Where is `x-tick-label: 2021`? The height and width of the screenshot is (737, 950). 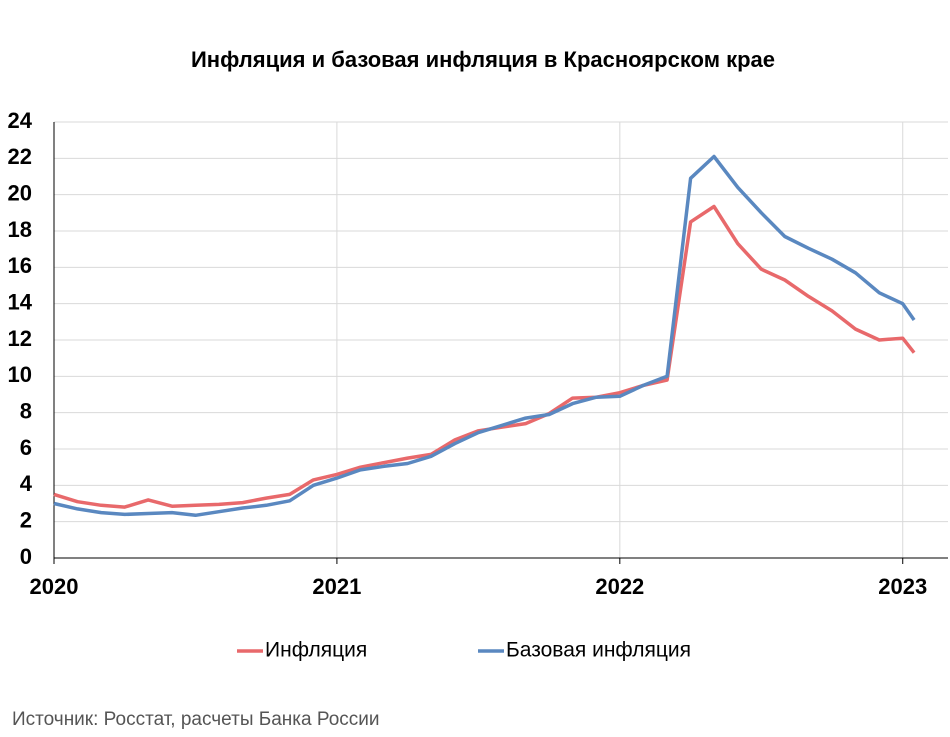
x-tick-label: 2021 is located at coordinates (336, 586).